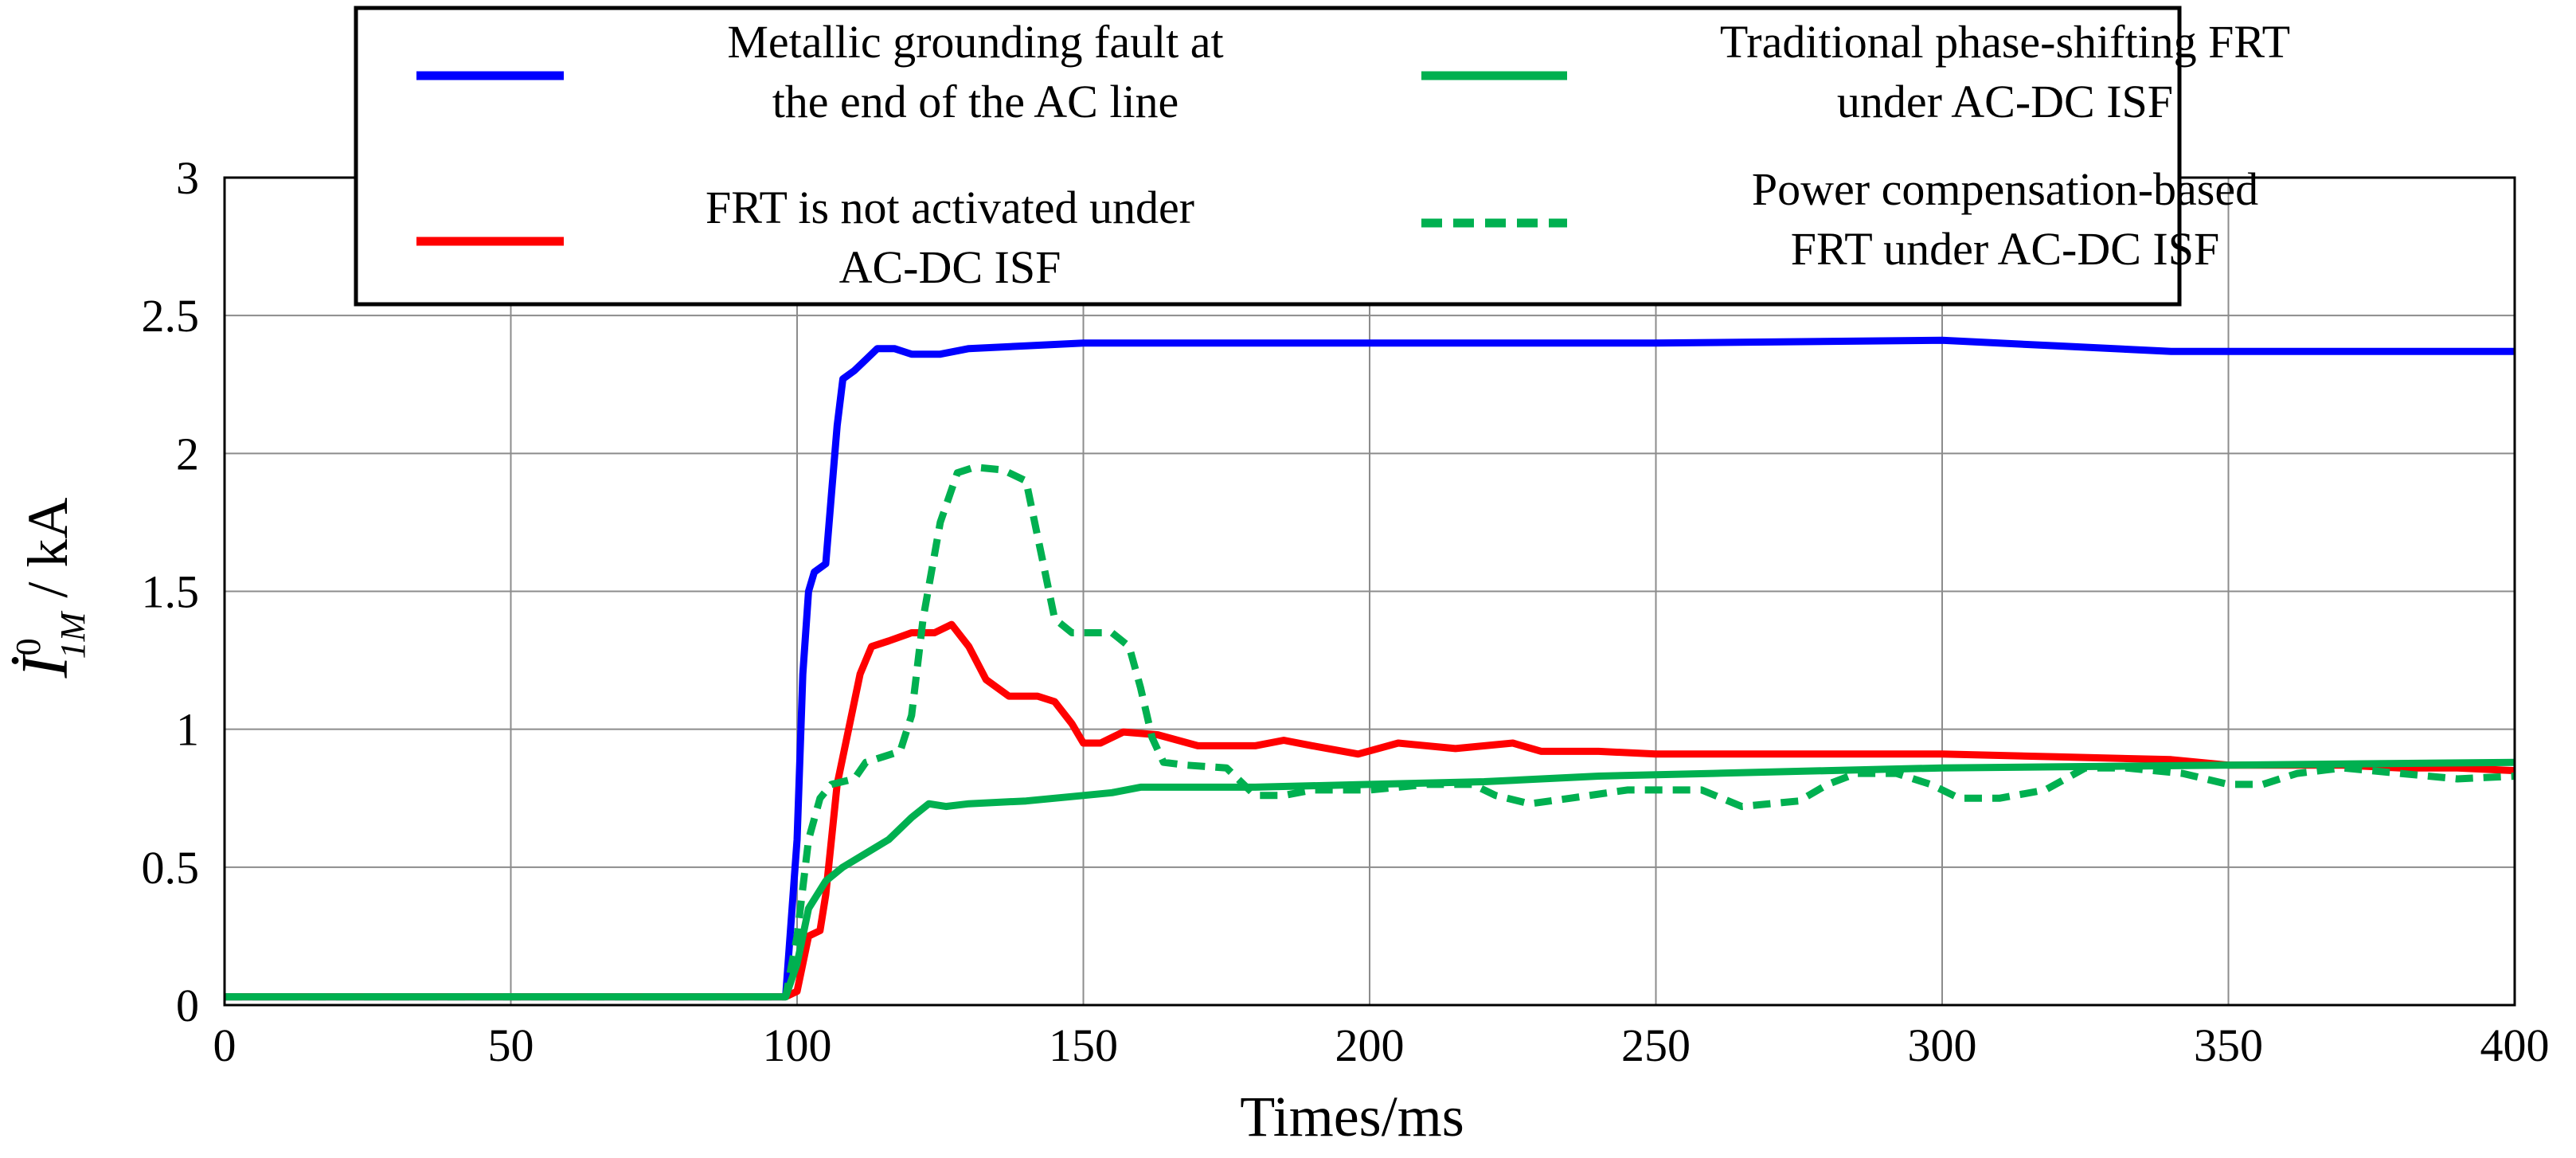  Describe the element at coordinates (2005, 249) in the screenshot. I see `legend-label-line: FRT under AC-DC ISF` at that location.